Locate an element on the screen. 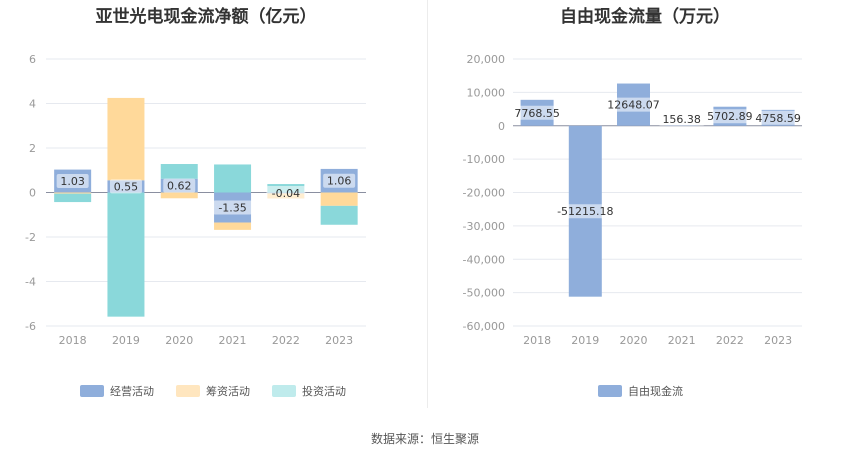  right-ytick-label-4: -20,000 is located at coordinates (484, 193).